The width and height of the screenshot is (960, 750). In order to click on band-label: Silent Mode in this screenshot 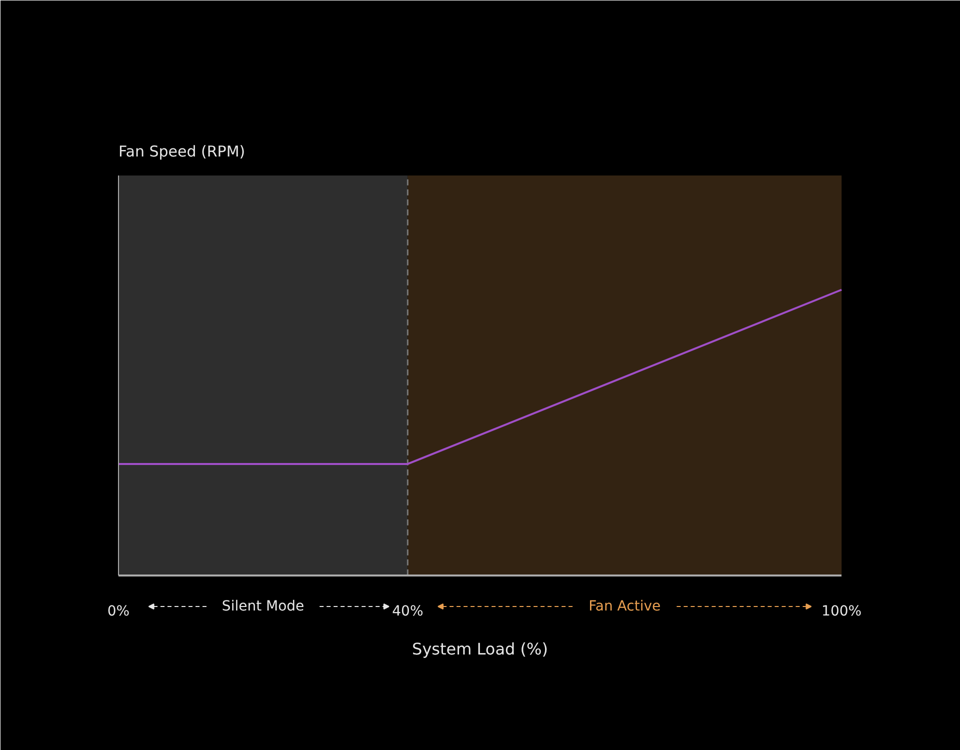, I will do `click(263, 606)`.